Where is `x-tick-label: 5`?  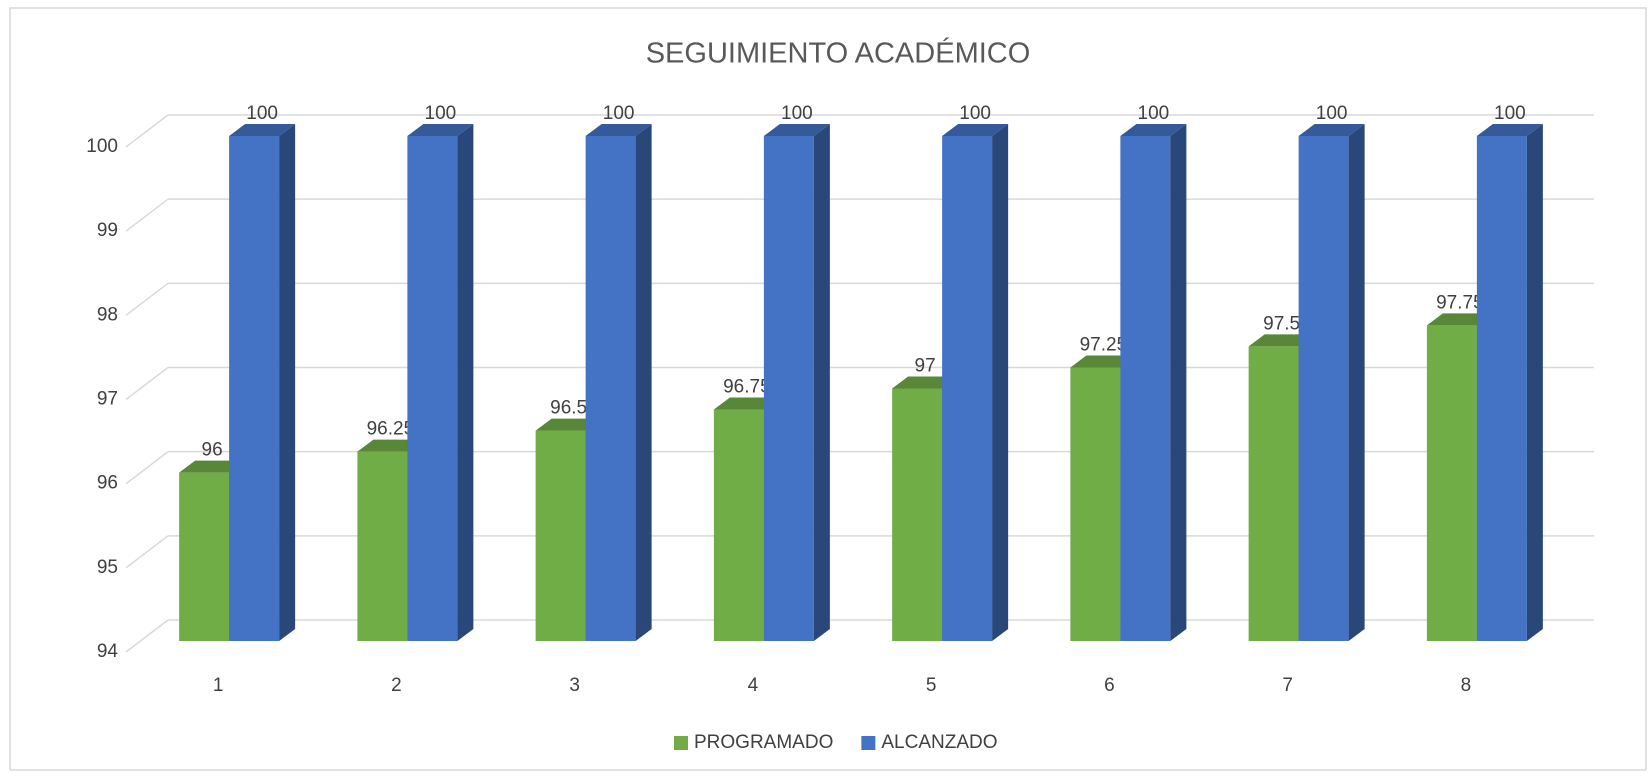 x-tick-label: 5 is located at coordinates (931, 685).